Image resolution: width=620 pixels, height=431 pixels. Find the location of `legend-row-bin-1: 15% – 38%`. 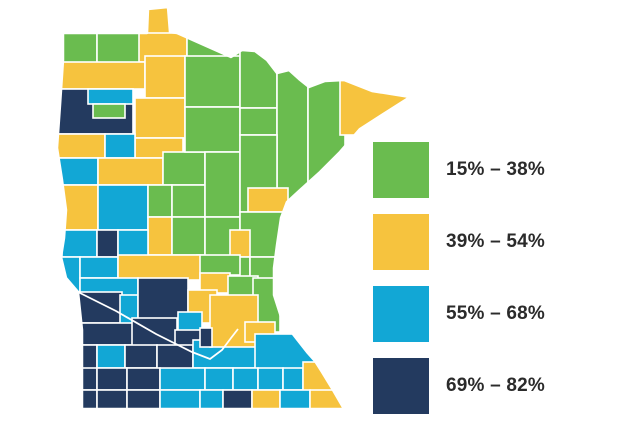

legend-row-bin-1: 15% – 38% is located at coordinates (459, 170).